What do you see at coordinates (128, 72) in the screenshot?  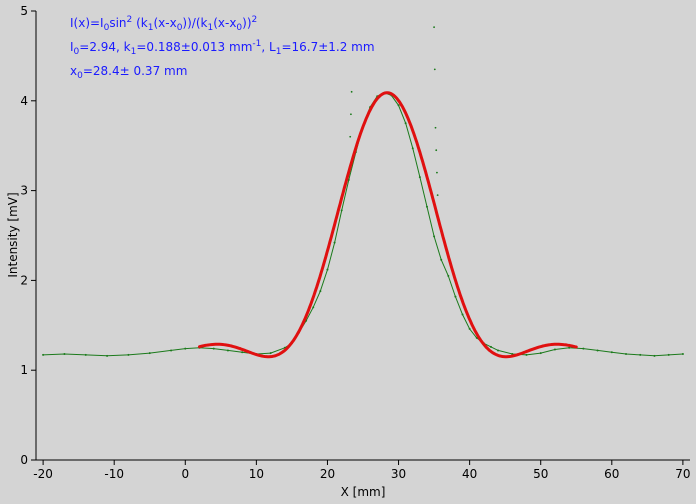 I see `annotation-line-3: x0=28.4± 0.37 mm` at bounding box center [128, 72].